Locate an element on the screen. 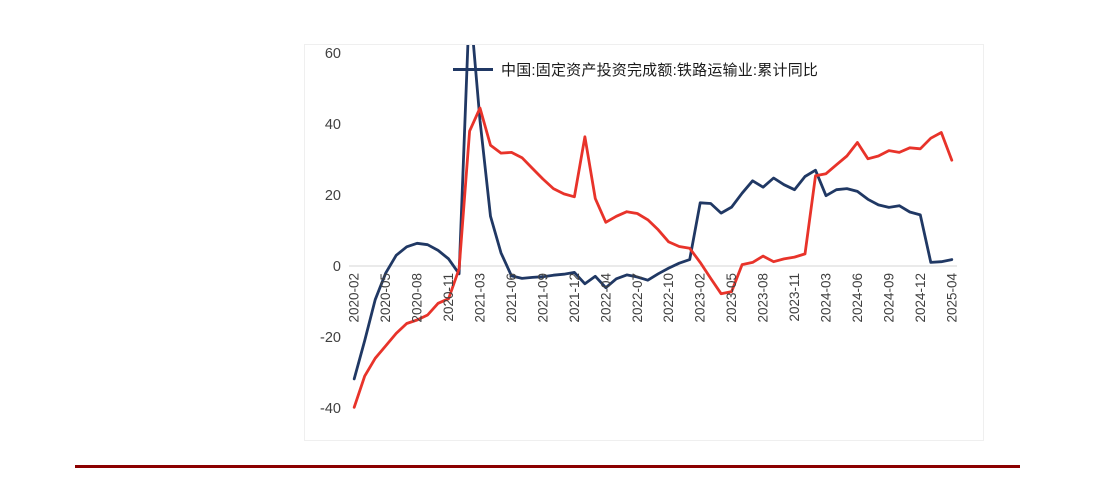 The width and height of the screenshot is (1095, 483). x-tick-label: 2024-03 is located at coordinates (825, 298).